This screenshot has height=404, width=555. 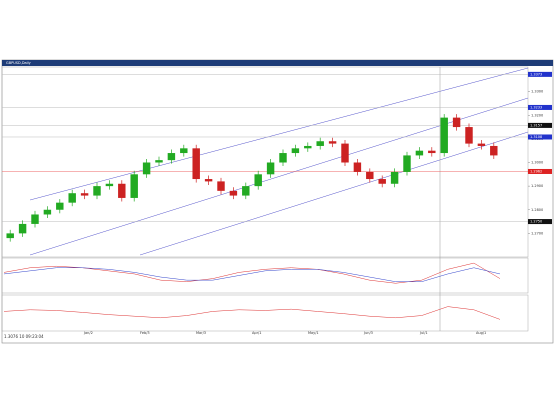 I want to click on price-marker-label: 1.3157, so click(x=536, y=125).